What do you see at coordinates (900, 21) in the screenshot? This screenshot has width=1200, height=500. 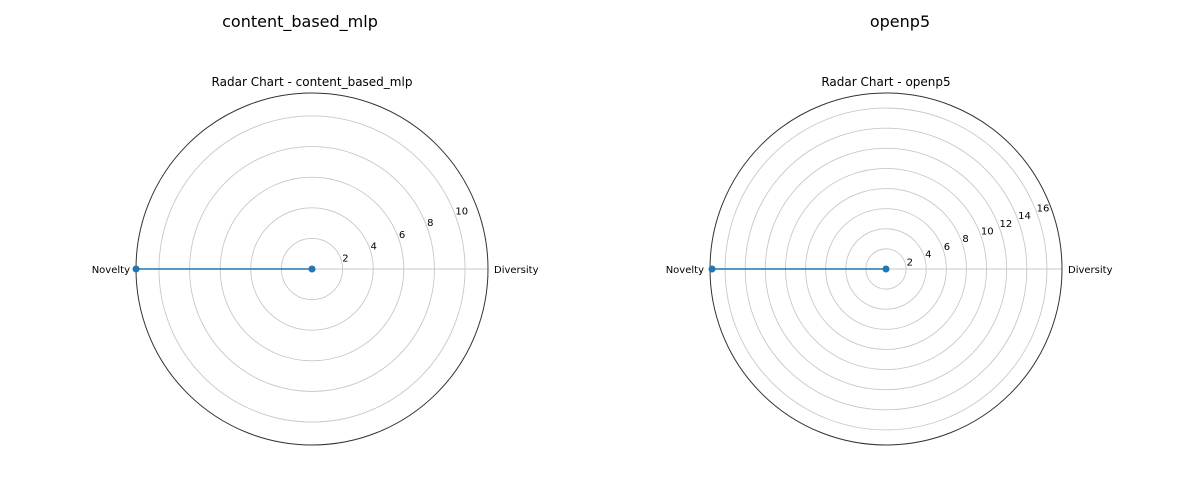 I see `suptitle: openp5` at bounding box center [900, 21].